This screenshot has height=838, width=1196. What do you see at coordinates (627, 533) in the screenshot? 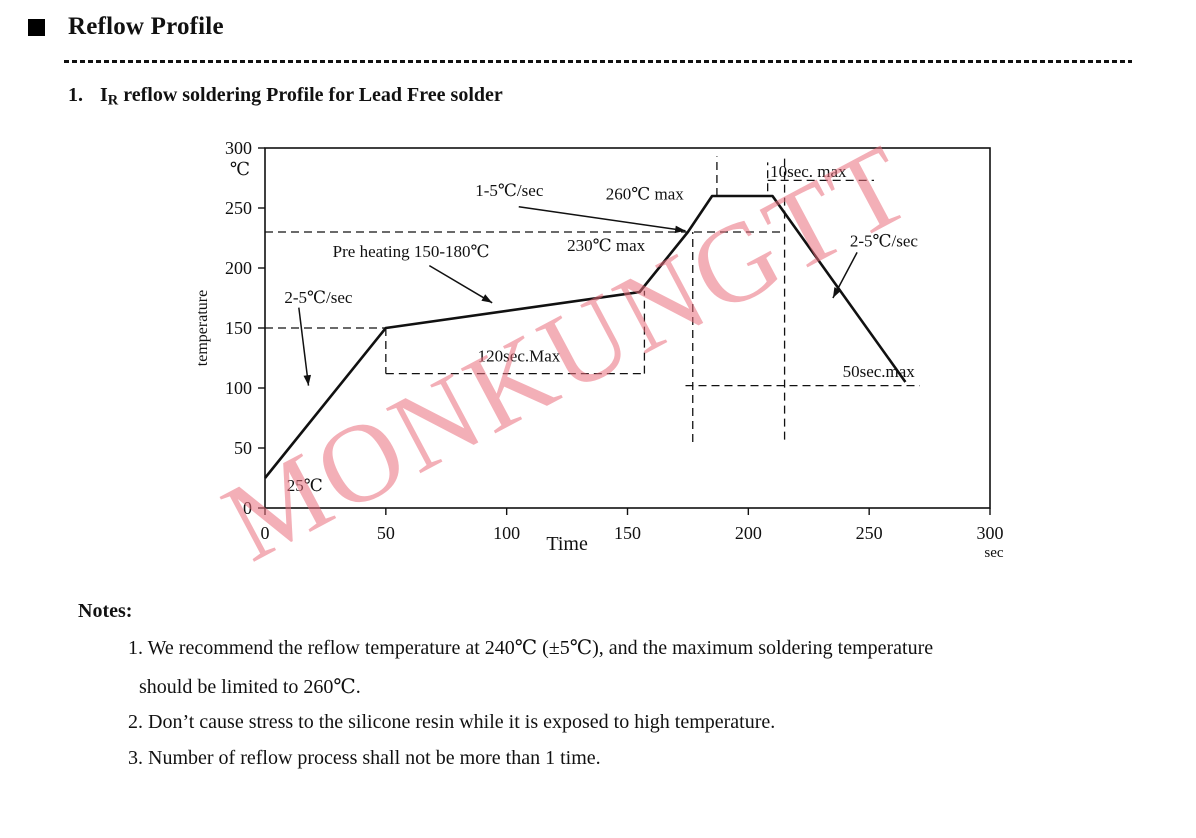
I see `x-tick-label: 150` at bounding box center [627, 533].